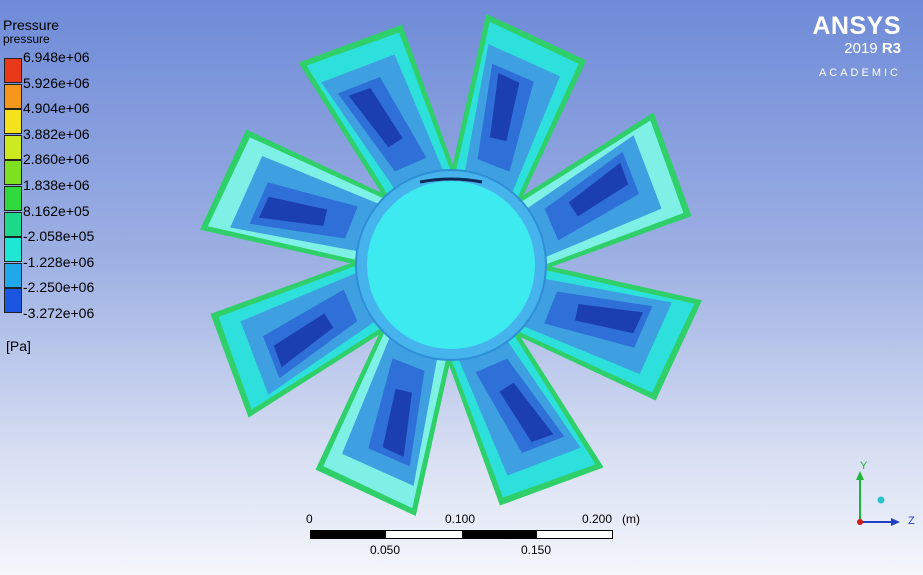 This screenshot has height=575, width=923. I want to click on y-axis-label: Y, so click(864, 466).